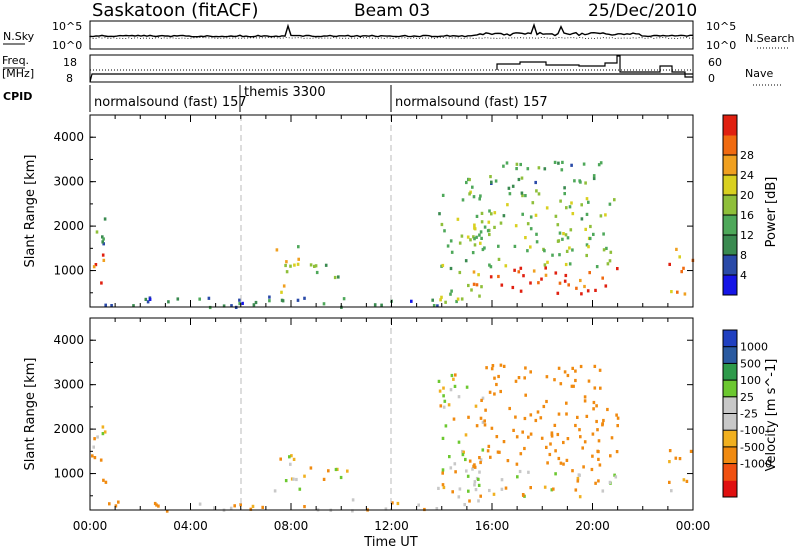  What do you see at coordinates (391, 70) in the screenshot?
I see `frequency-panel: Freq. [MHz] 18 8 60 0 Nave` at bounding box center [391, 70].